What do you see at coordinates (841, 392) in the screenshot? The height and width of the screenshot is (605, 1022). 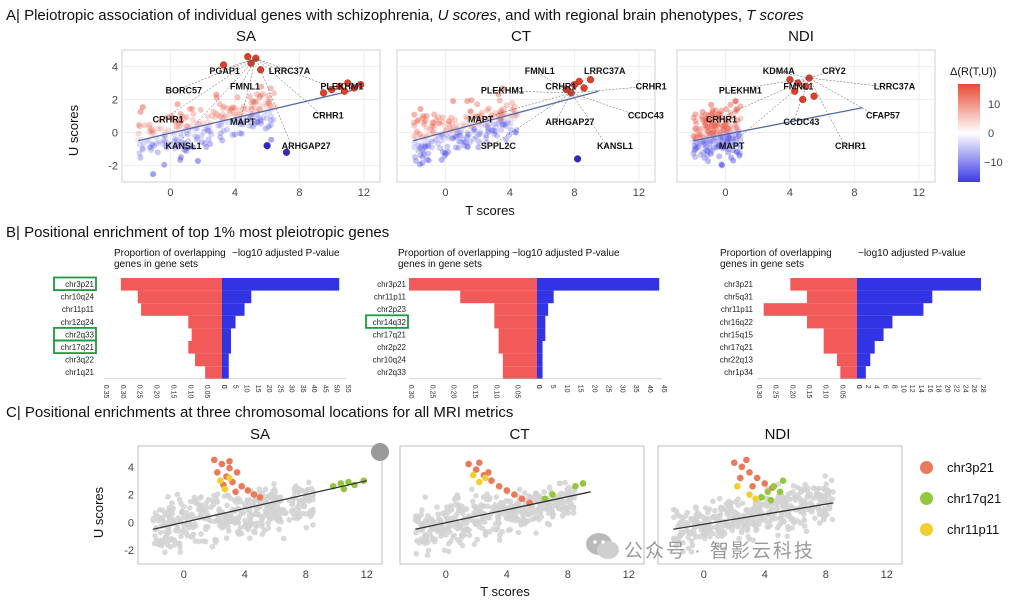 I see `left-tick-label: 0.05` at bounding box center [841, 392].